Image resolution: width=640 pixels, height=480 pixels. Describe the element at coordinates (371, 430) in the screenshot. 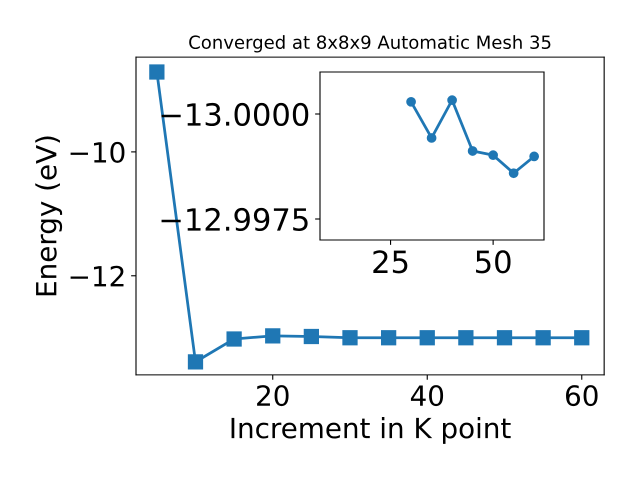

I see `x-axis-title: Increment in K point` at that location.